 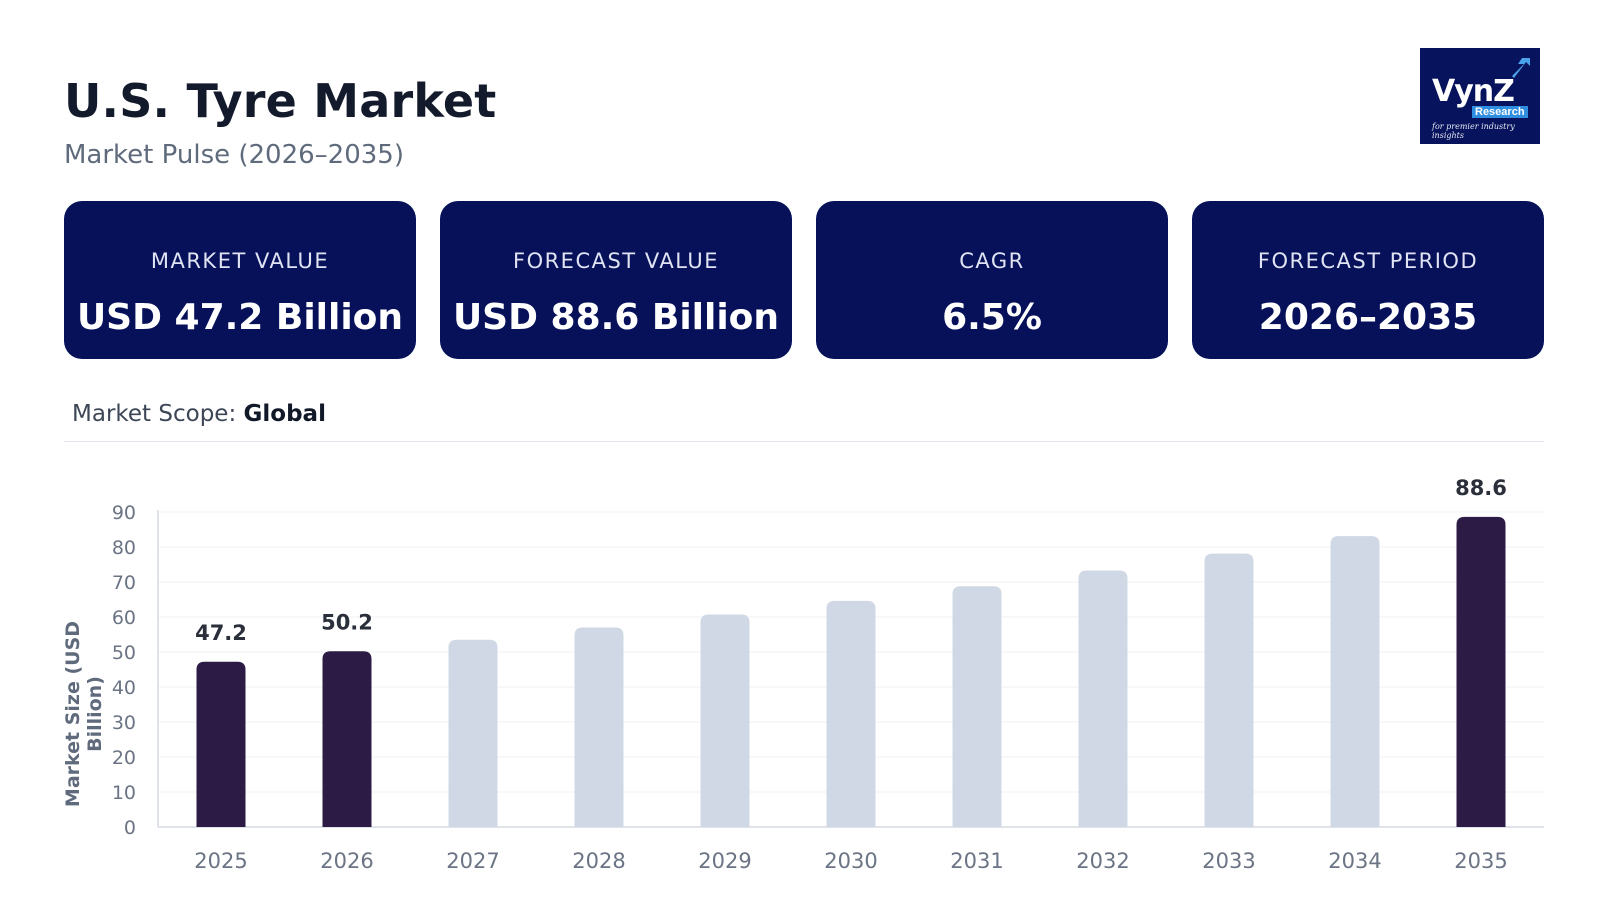 What do you see at coordinates (599, 727) in the screenshot?
I see `bar-2028` at bounding box center [599, 727].